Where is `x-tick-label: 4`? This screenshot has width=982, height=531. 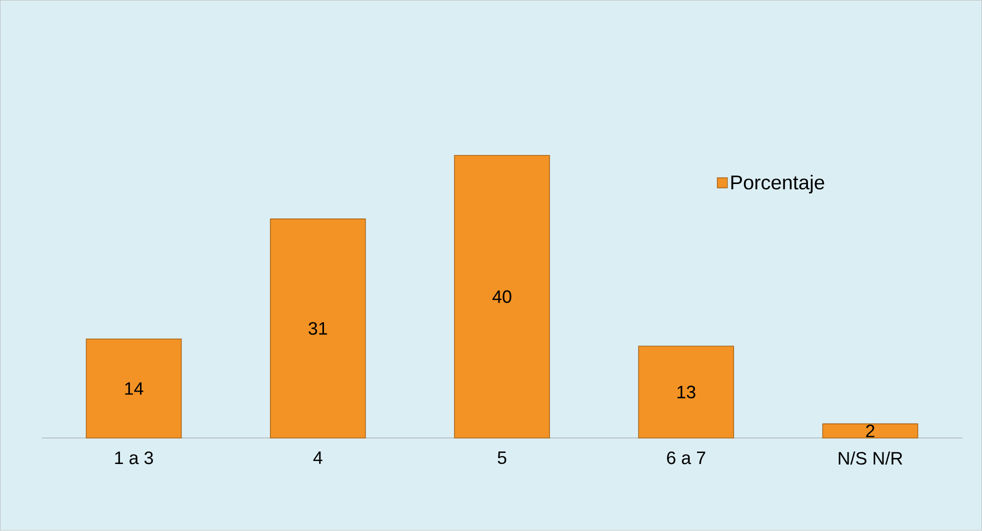
x-tick-label: 4 is located at coordinates (317, 458).